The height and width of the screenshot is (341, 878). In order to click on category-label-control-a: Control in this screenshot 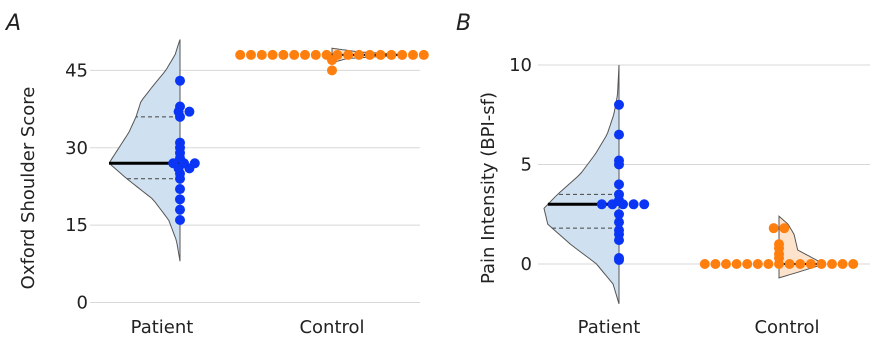, I will do `click(331, 327)`.